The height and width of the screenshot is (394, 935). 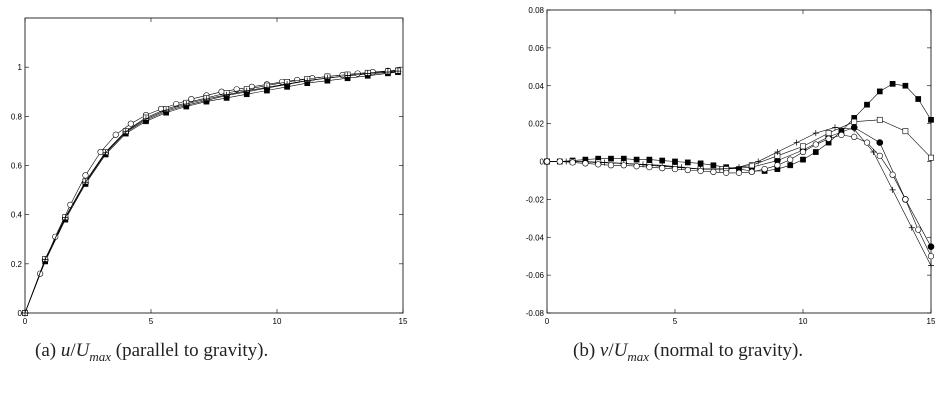 I want to click on caption-b: (b) v/Umax (normal to gravity)., so click(x=688, y=352).